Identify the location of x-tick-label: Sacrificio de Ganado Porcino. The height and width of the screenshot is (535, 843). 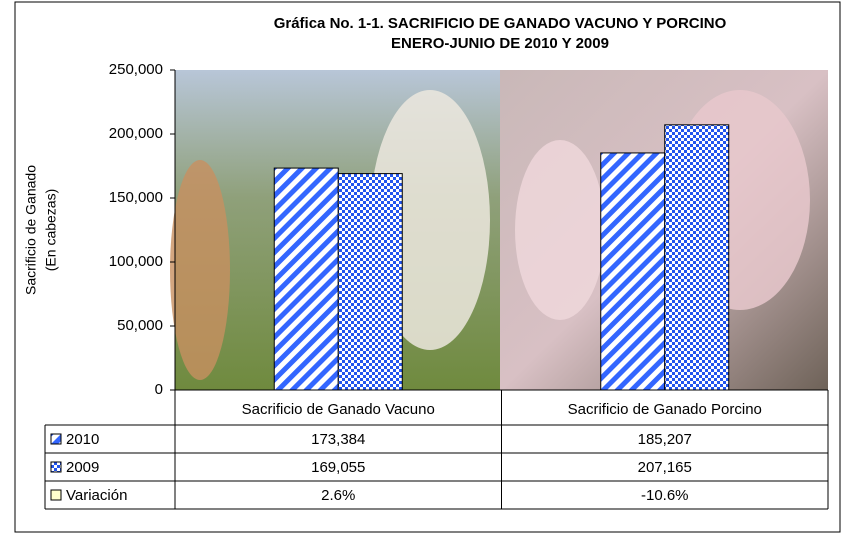
(665, 409).